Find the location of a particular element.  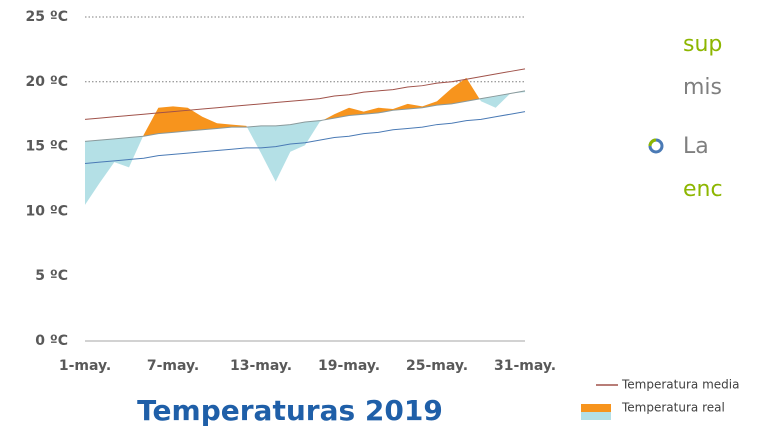

x-tick-label: 19-may. is located at coordinates (349, 366).